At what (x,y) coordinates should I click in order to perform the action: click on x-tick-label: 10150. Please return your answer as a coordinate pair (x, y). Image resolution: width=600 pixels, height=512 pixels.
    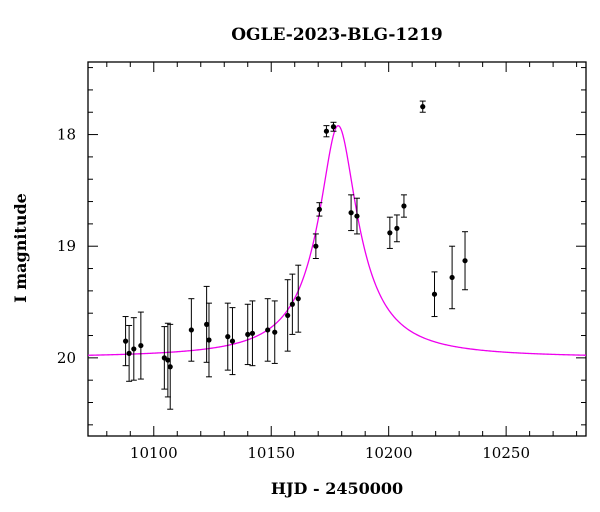
    Looking at the image, I should click on (271, 453).